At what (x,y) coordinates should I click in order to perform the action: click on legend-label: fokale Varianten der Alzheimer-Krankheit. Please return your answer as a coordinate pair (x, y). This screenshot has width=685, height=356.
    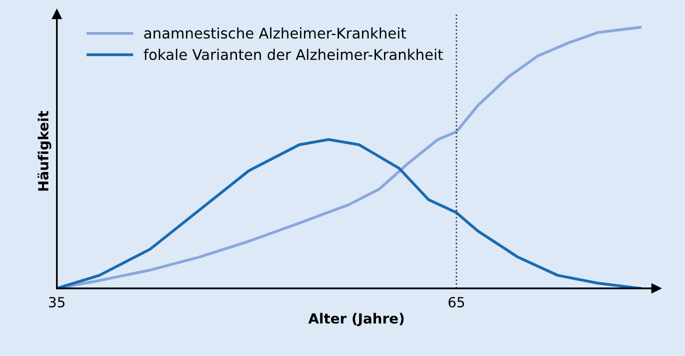
    Looking at the image, I should click on (293, 54).